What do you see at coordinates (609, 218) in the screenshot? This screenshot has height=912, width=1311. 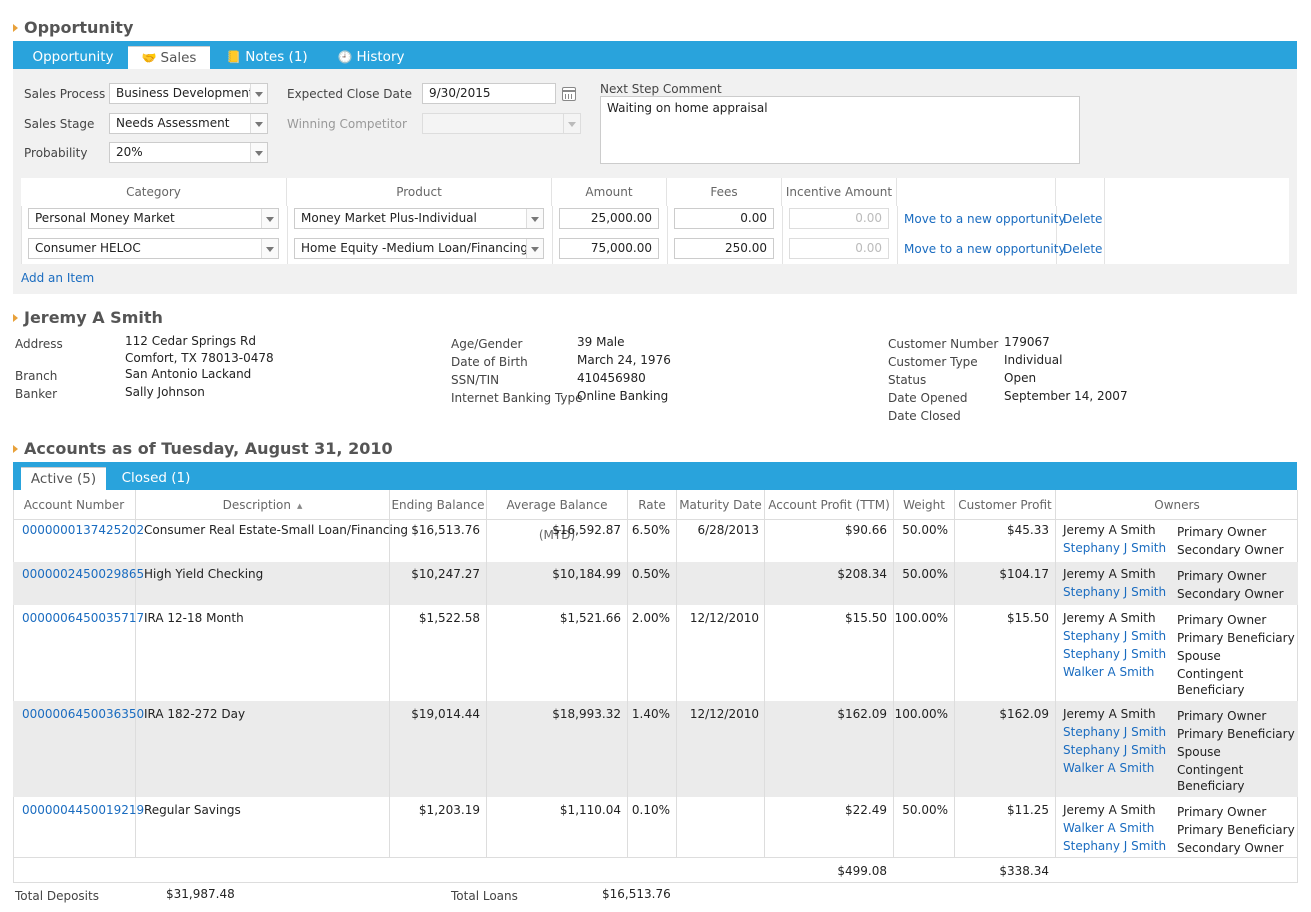 I see `item-amount-input: 25,000.00` at bounding box center [609, 218].